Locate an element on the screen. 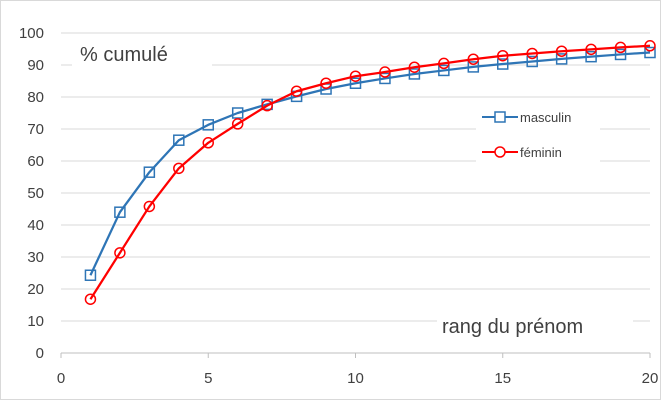  x-tick-label: 10 is located at coordinates (355, 378).